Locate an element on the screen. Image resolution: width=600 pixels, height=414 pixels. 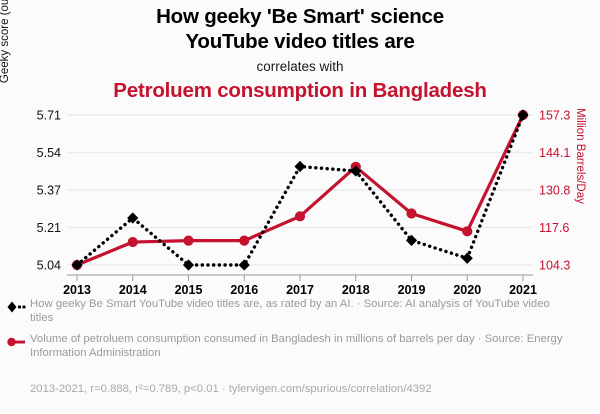
svg-text: 104.3 is located at coordinates (554, 266).